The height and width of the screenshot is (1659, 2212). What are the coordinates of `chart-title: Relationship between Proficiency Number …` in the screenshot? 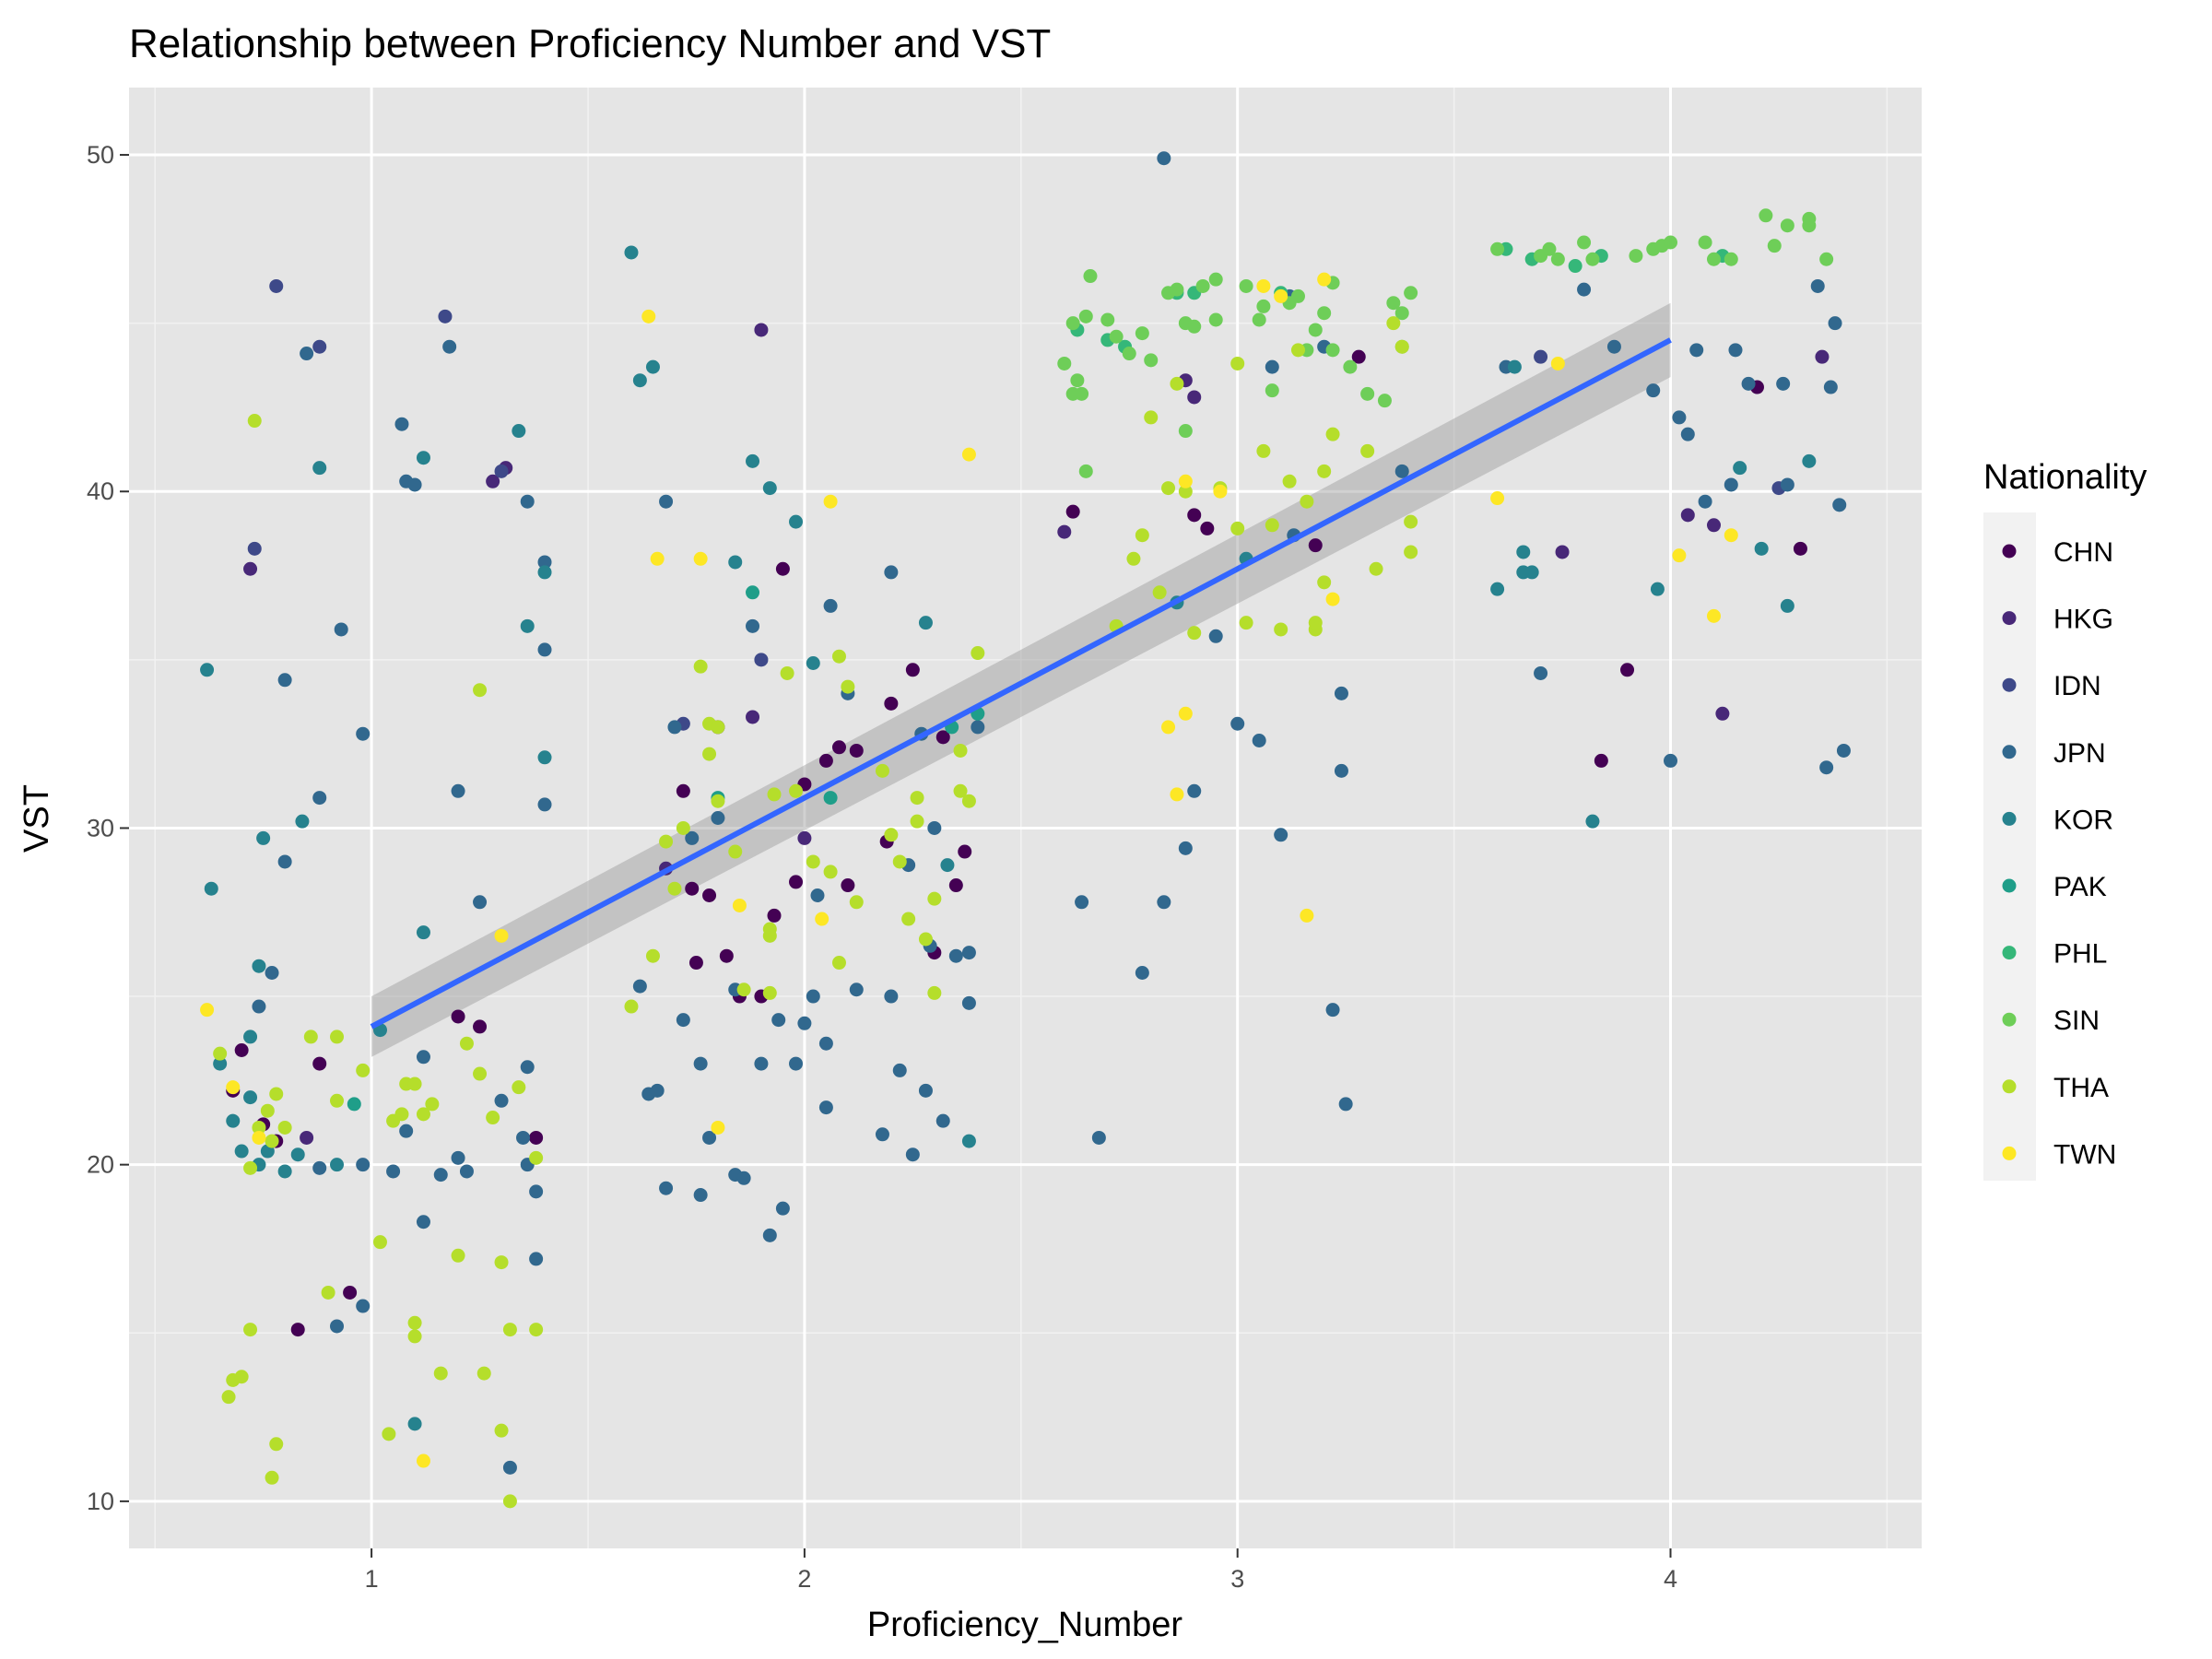 It's located at (590, 43).